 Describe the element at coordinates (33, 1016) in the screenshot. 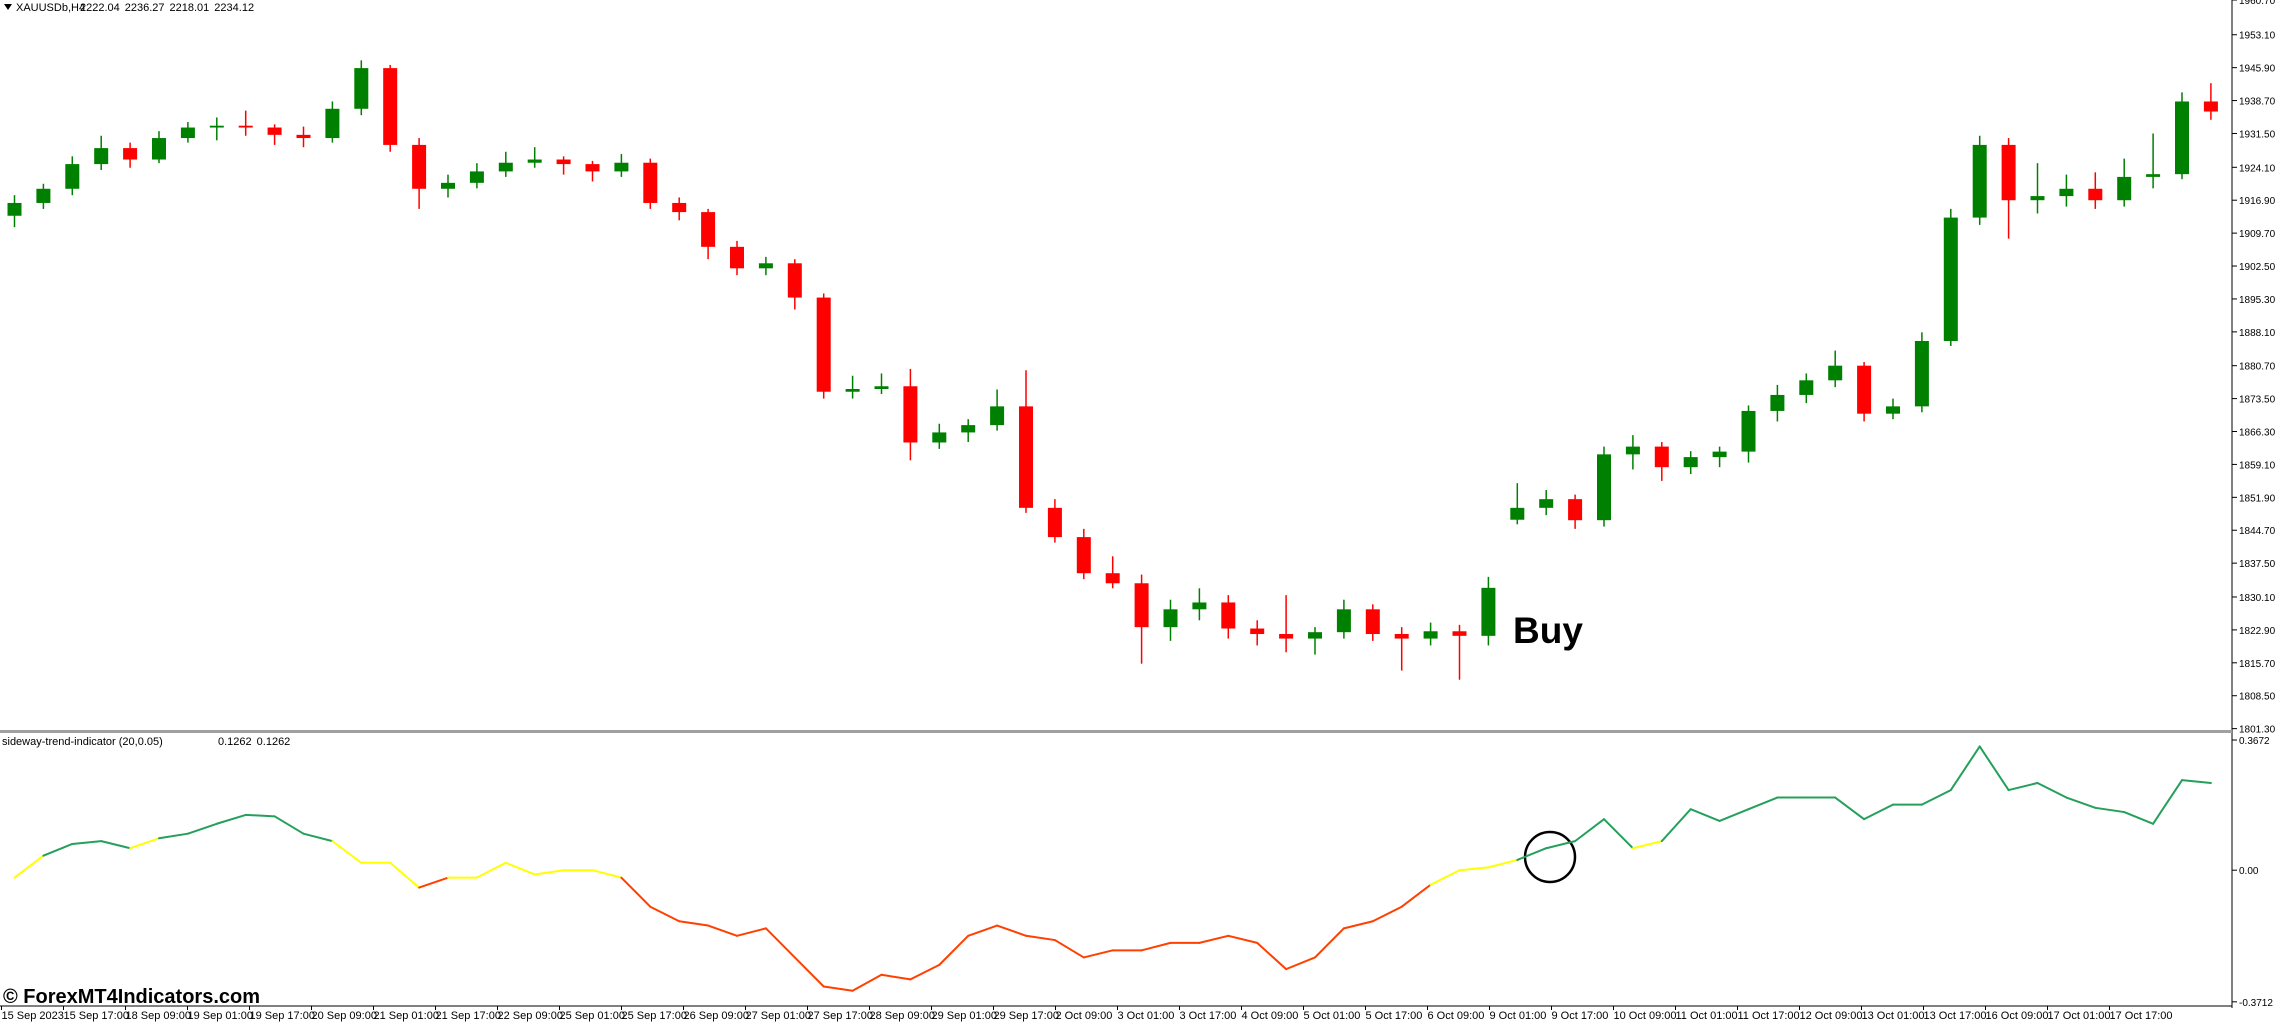

I see `x-tick-label: 15 Sep 2023` at that location.